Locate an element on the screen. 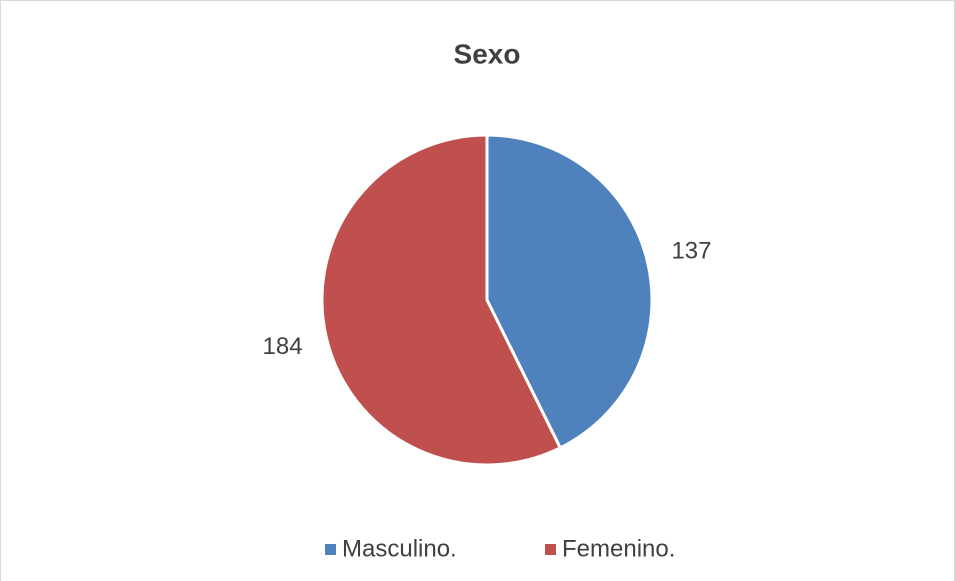  legend-label: Masculino. is located at coordinates (399, 548).